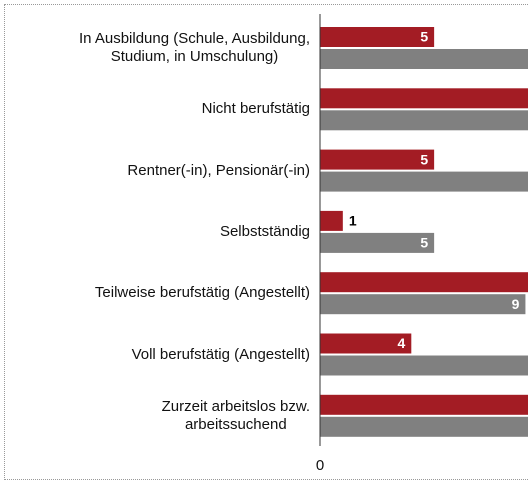 This screenshot has height=486, width=528. I want to click on x-tick-label: 0, so click(320, 465).